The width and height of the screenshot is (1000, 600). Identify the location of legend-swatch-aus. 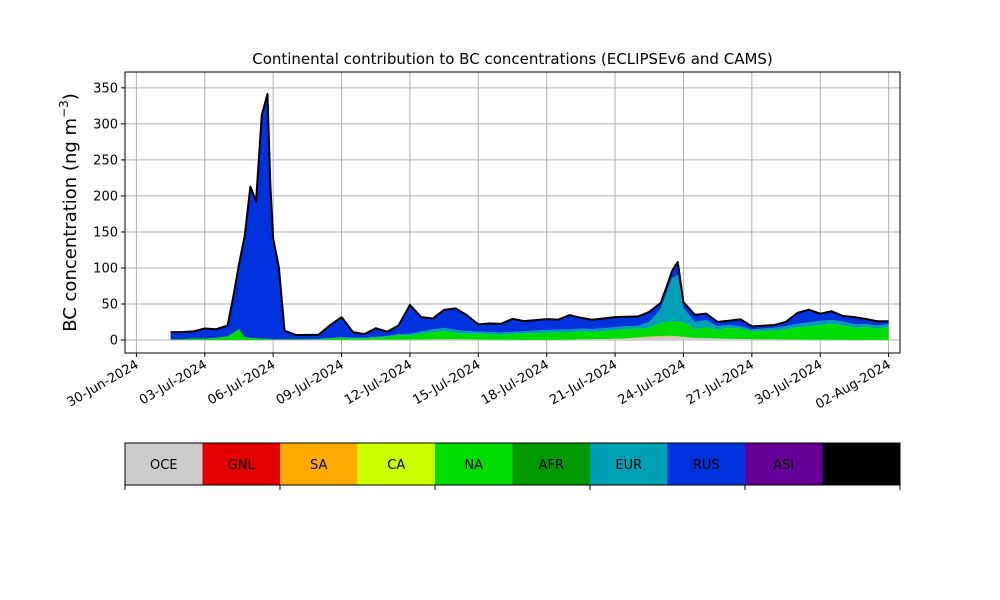
(861, 464).